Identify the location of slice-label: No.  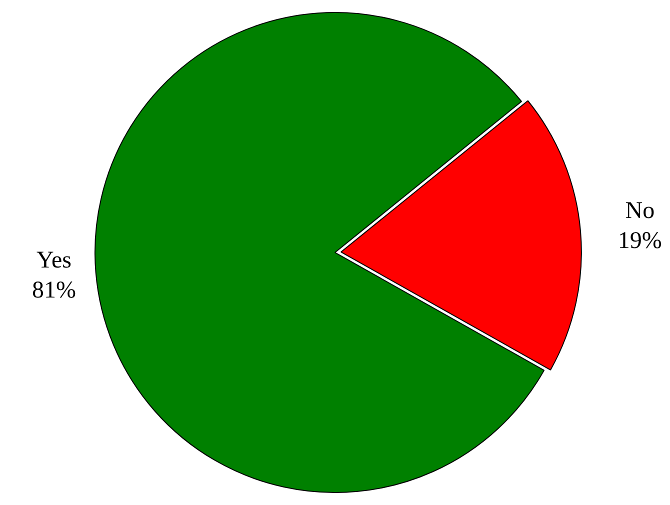
(640, 211).